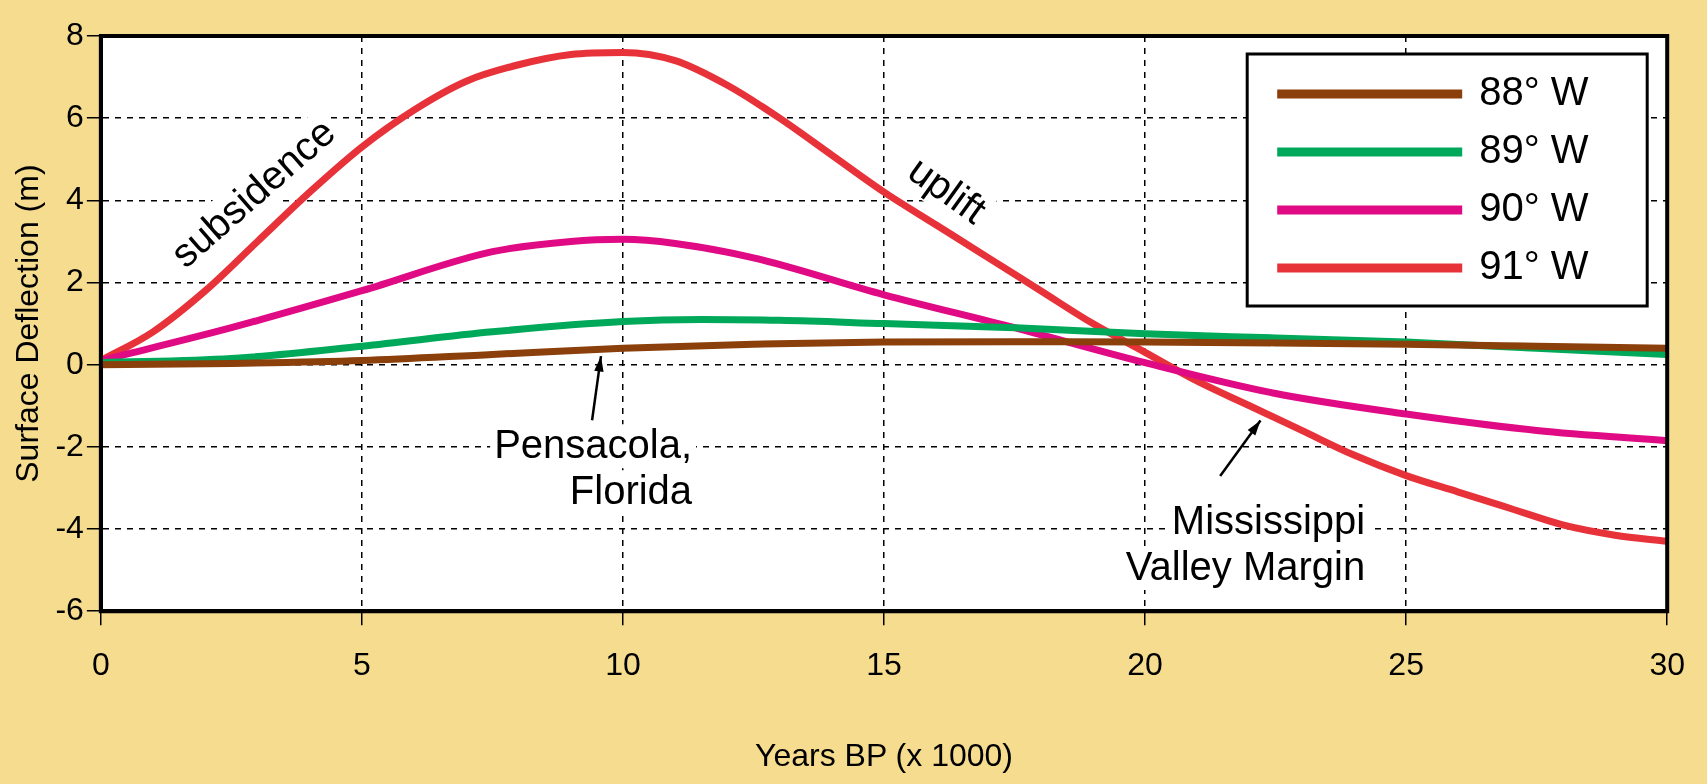 The image size is (1707, 784). What do you see at coordinates (362, 664) in the screenshot?
I see `x-tick-label: 5` at bounding box center [362, 664].